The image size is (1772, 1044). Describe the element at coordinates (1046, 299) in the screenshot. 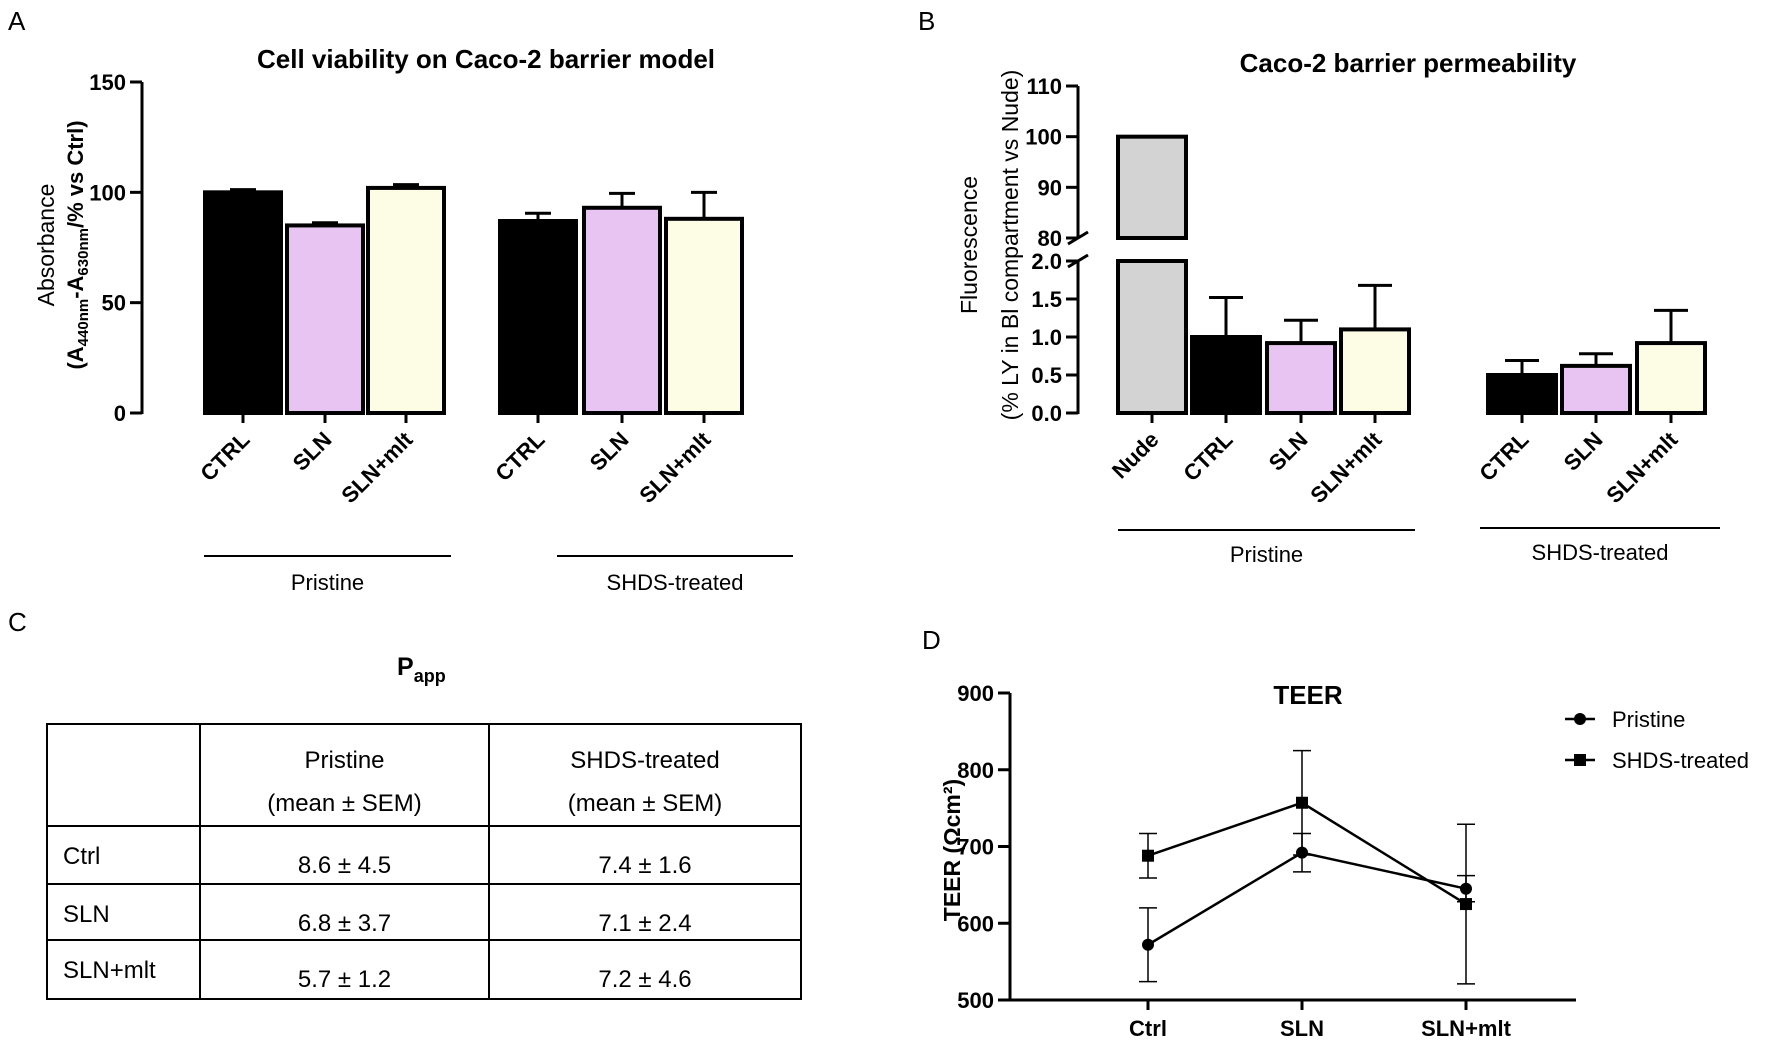

I see `chart-b-ytick-lower-label-3: 1.5` at that location.